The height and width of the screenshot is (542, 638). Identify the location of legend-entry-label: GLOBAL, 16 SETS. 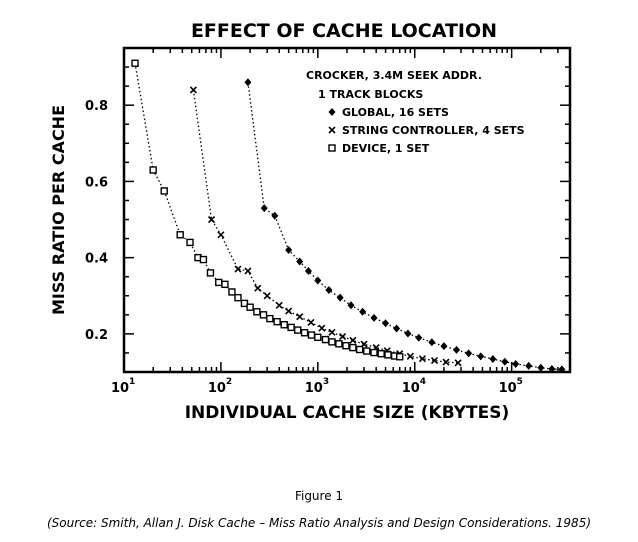
(395, 112).